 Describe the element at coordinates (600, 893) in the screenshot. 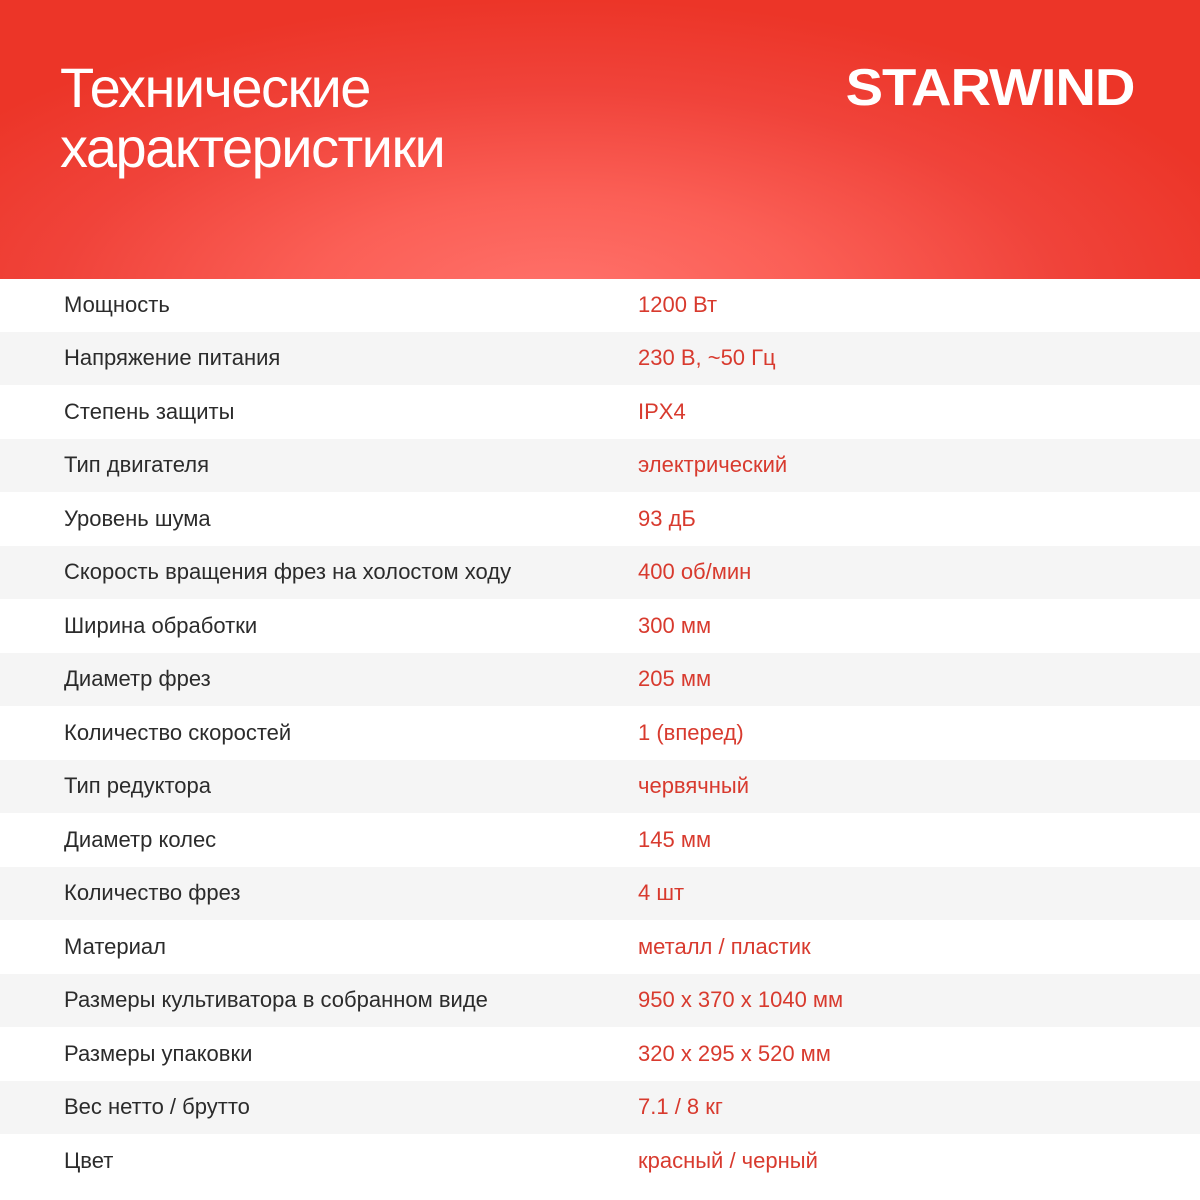

I see `spec-row: Количество фрез 4 шт` at that location.